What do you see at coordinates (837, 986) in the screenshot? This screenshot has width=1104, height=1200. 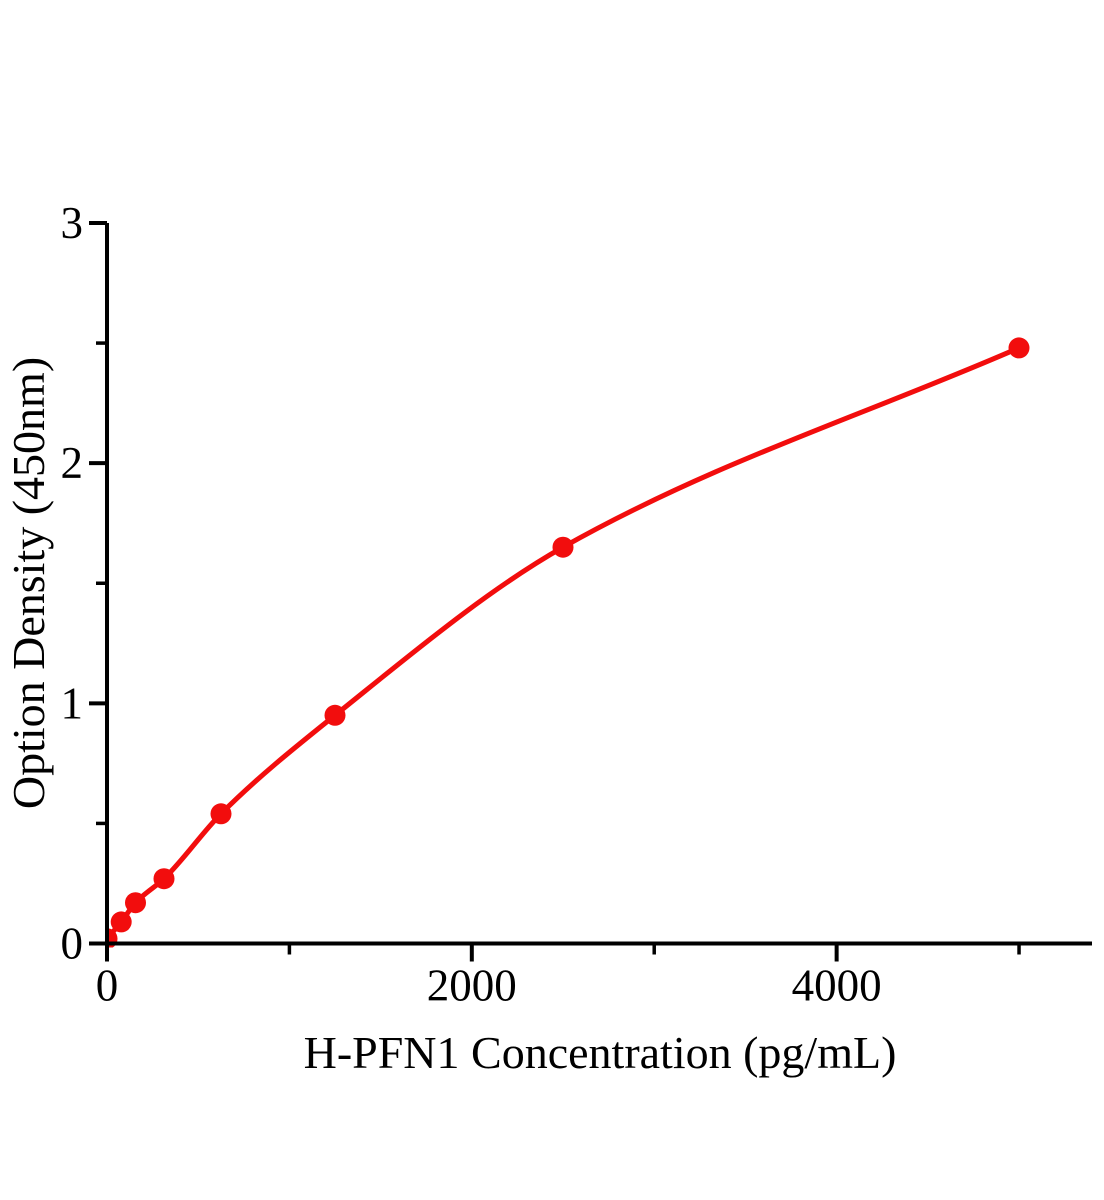 I see `x-tick-label: 4000` at bounding box center [837, 986].